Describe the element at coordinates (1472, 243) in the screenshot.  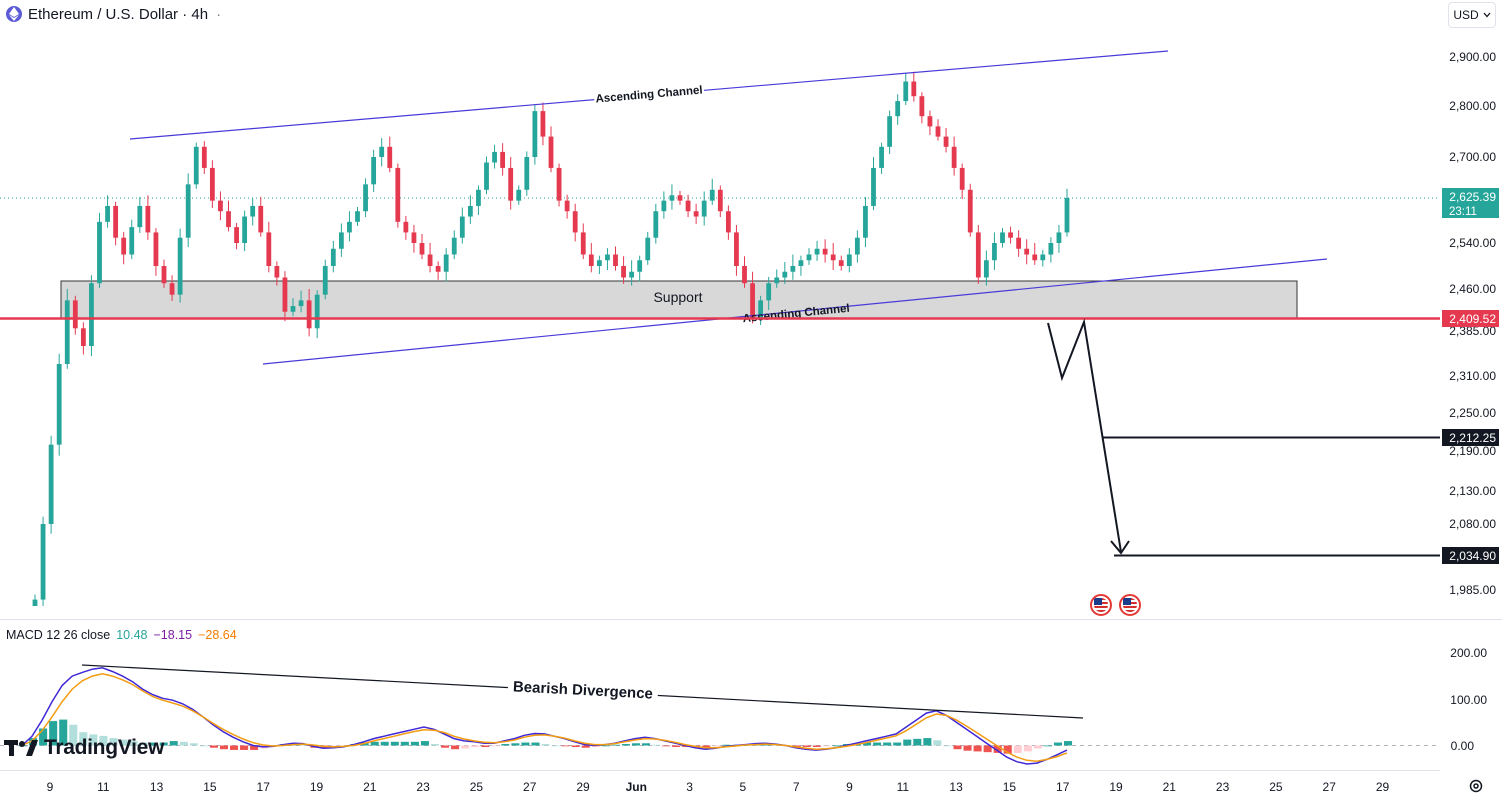
I see `price-tick: 2,540.00` at that location.